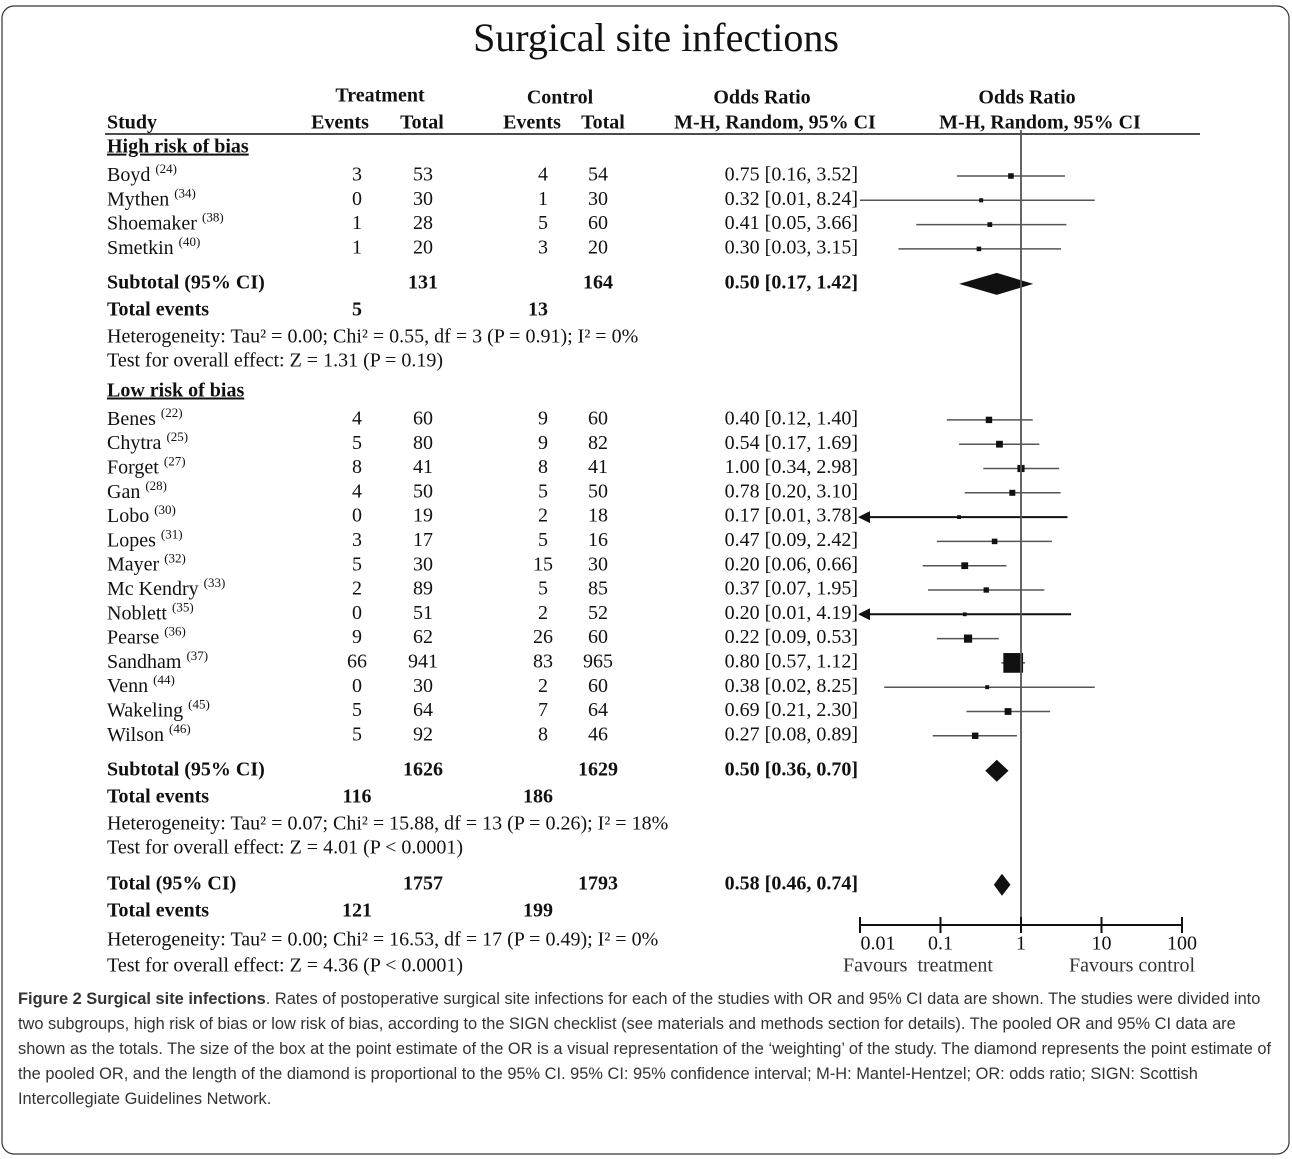  What do you see at coordinates (791, 769) in the screenshot?
I see `subtotal-or: 0.50 [0.36, 0.70]` at bounding box center [791, 769].